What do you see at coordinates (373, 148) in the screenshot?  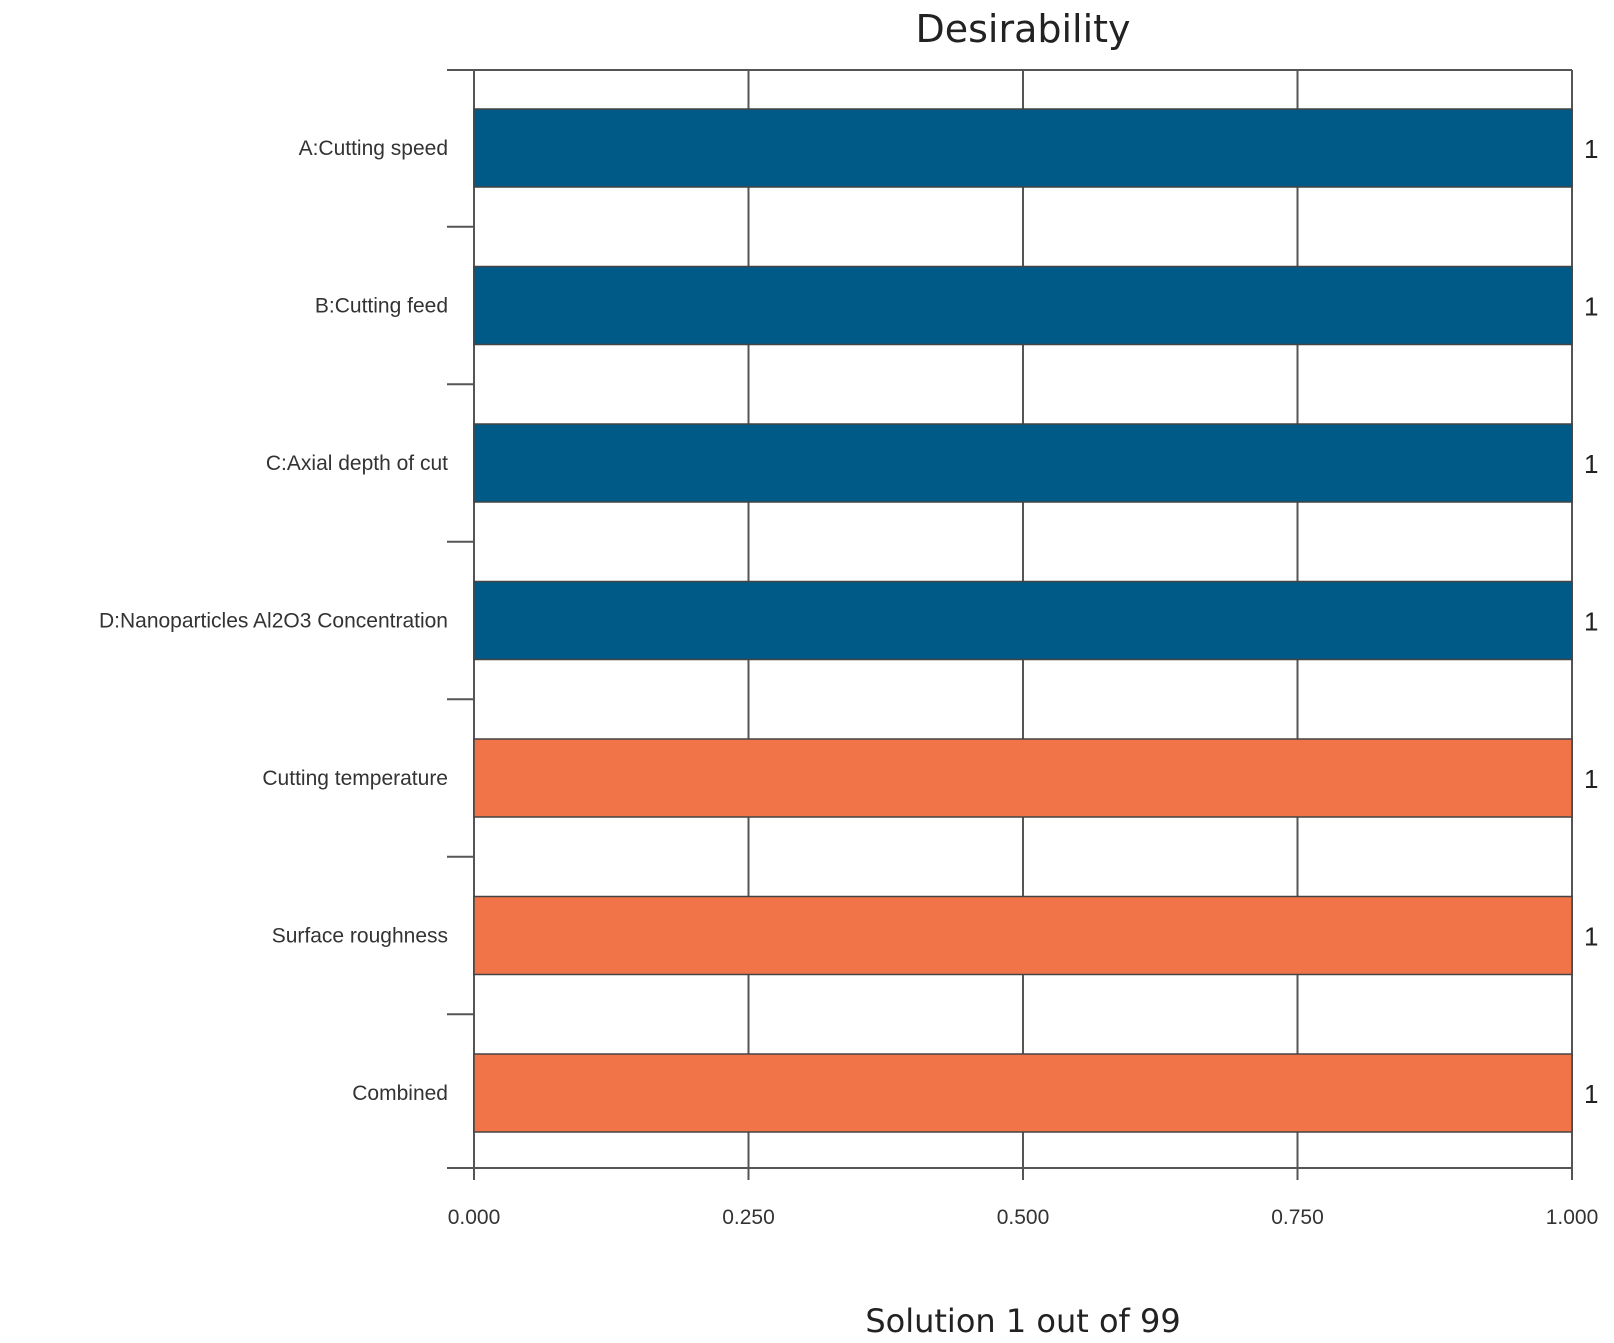 I see `category-label: A:Cutting speed` at bounding box center [373, 148].